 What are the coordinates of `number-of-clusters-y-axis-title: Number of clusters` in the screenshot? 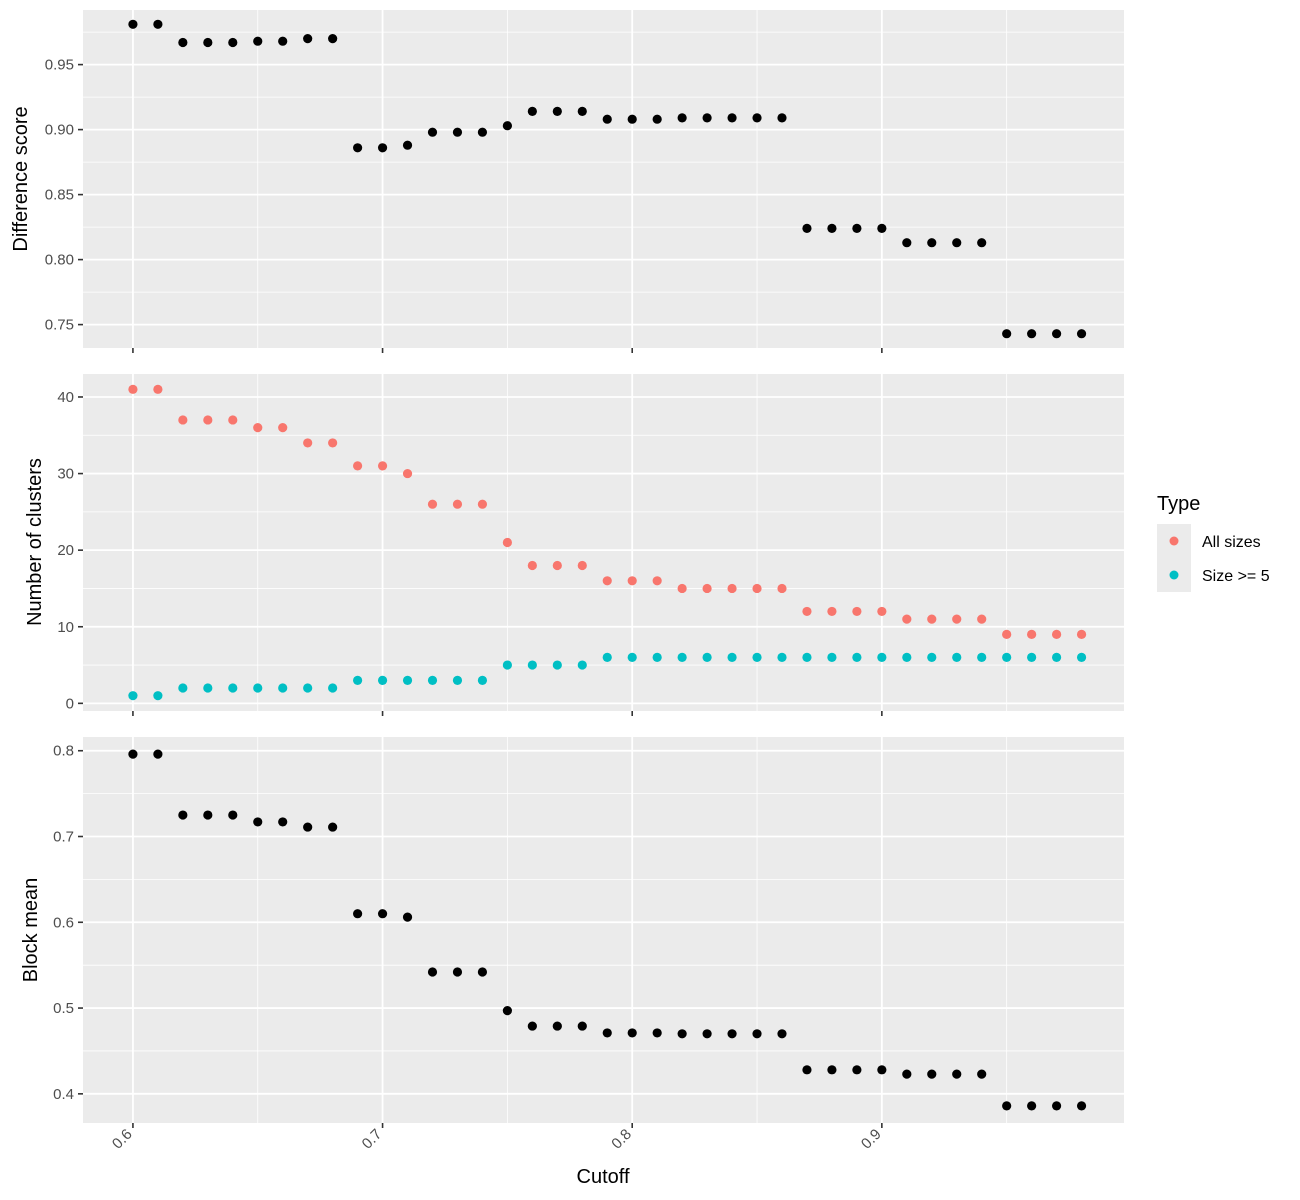 It's located at (35, 542).